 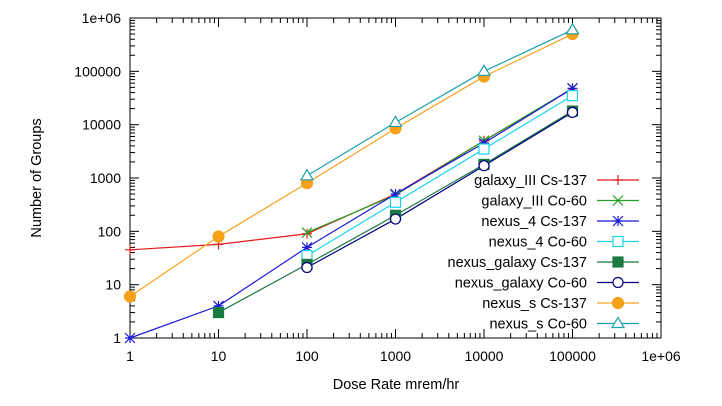 I want to click on y-tick-label: 10, so click(x=113, y=285).